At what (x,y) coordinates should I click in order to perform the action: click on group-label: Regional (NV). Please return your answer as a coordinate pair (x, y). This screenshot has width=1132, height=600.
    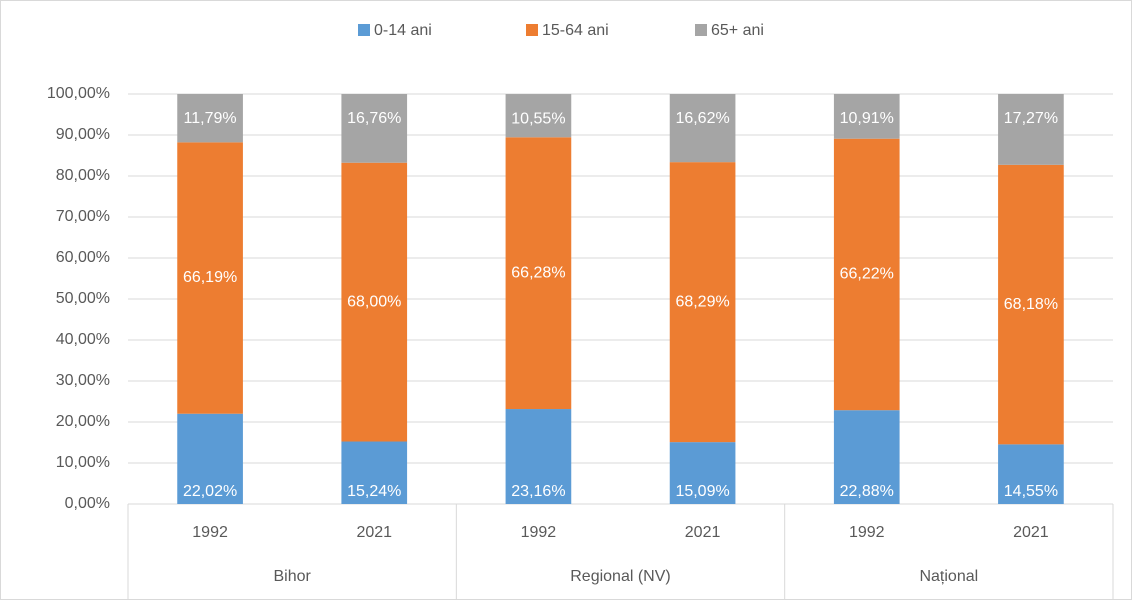
    Looking at the image, I should click on (620, 576).